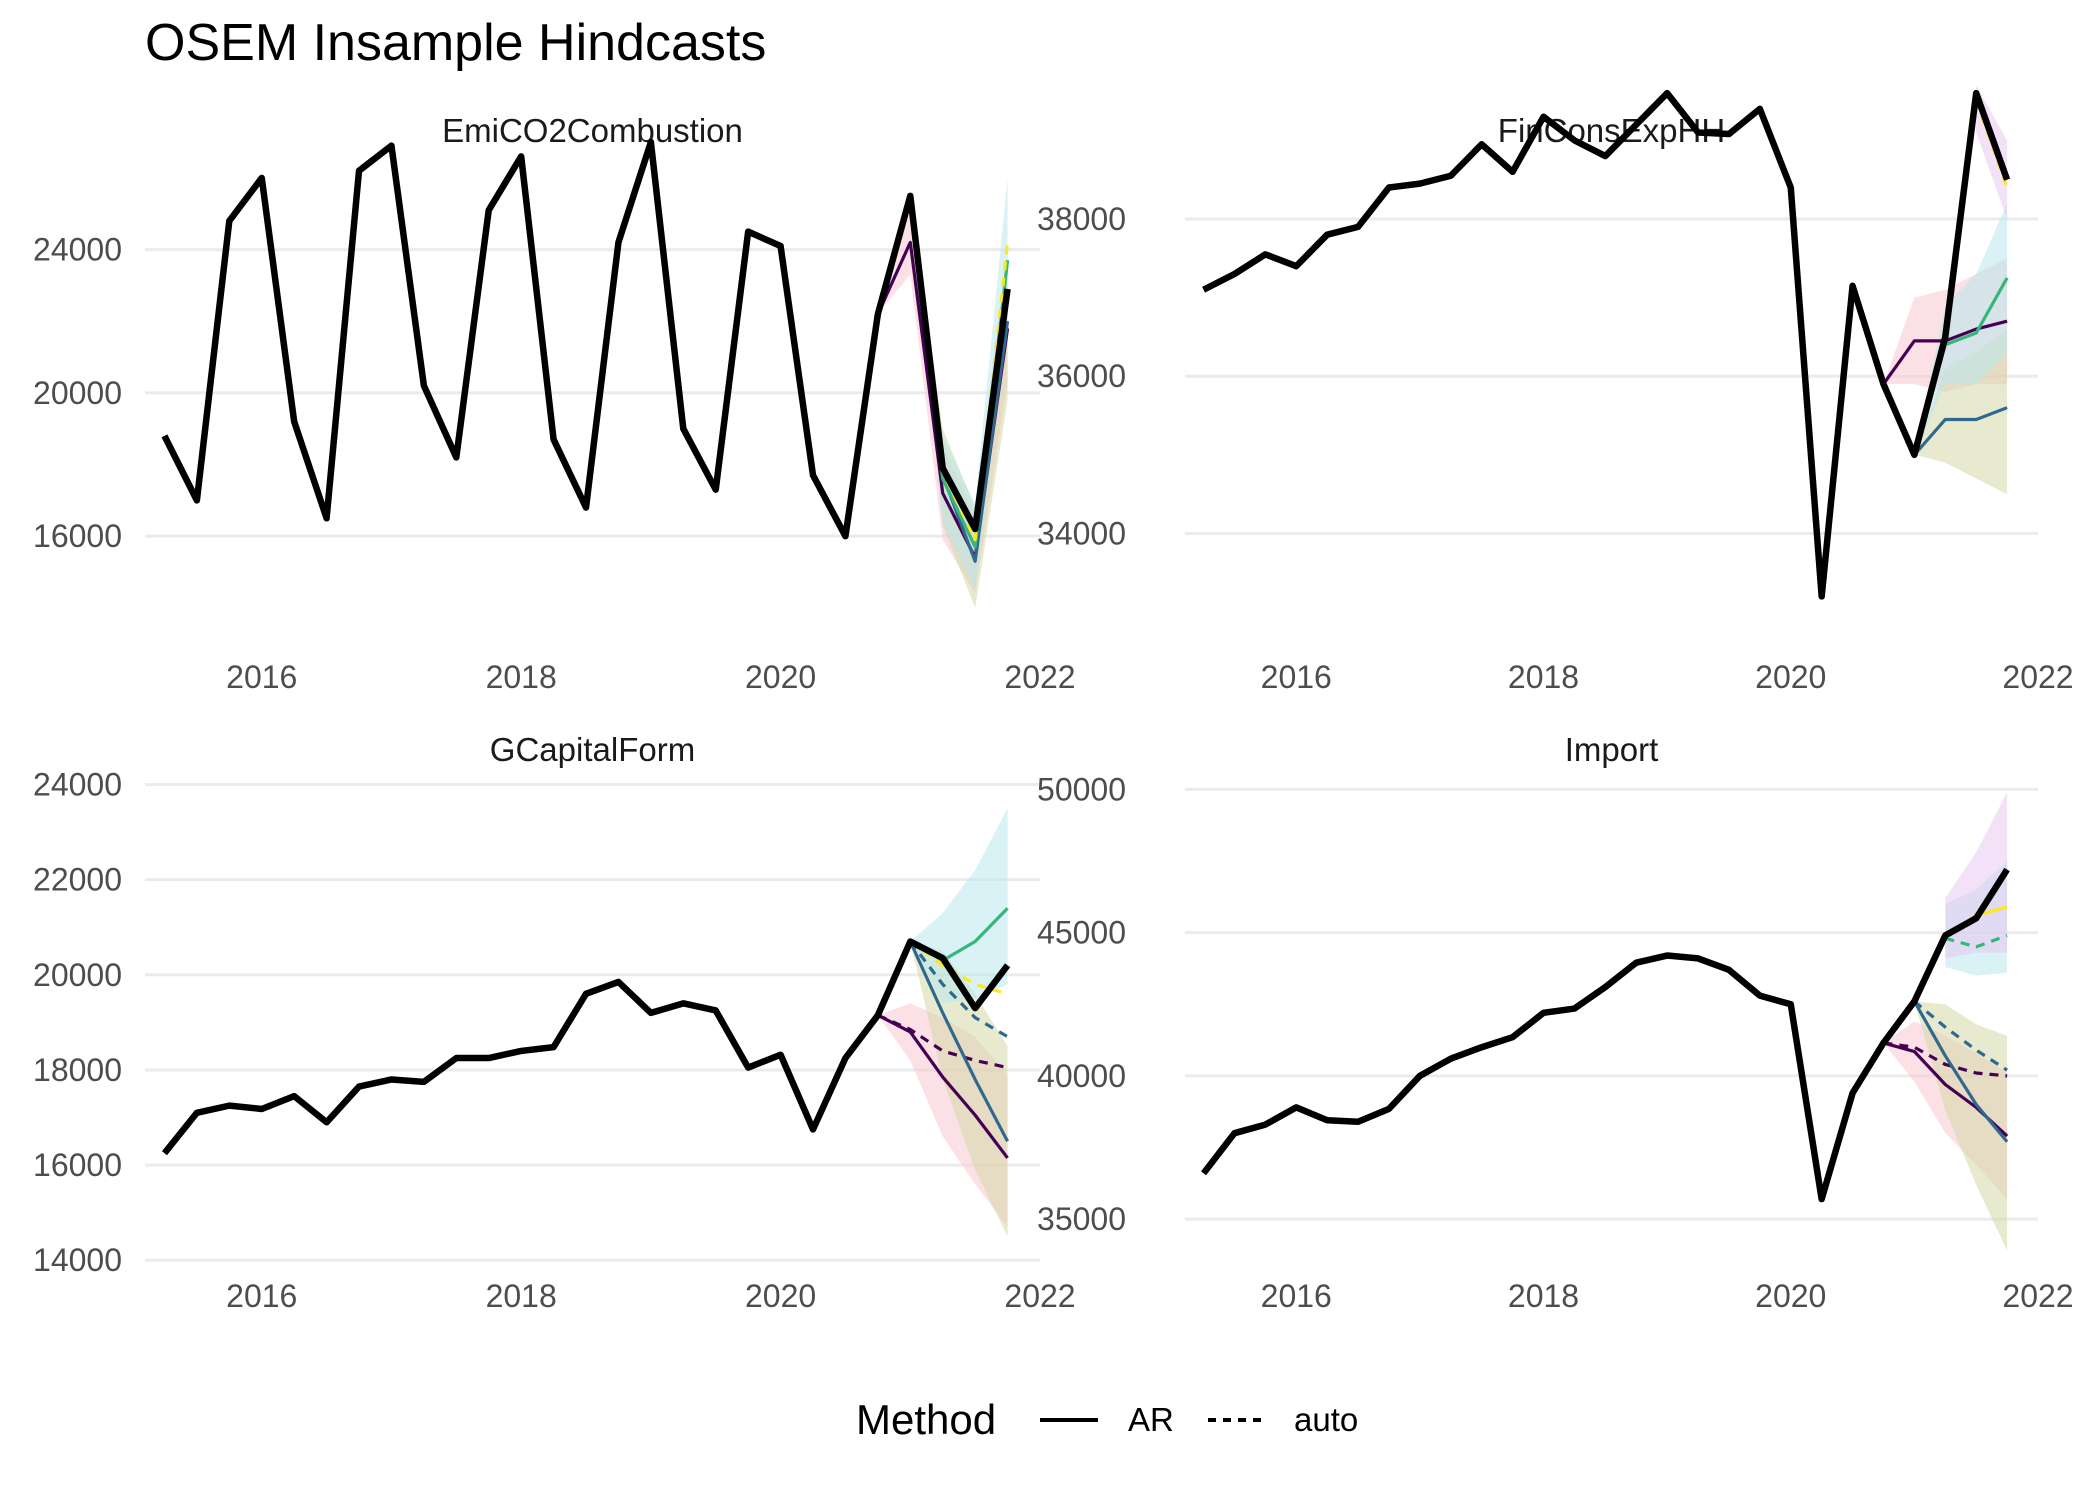 The image size is (2100, 1500). I want to click on y-tick-label: 36000, so click(1081, 376).